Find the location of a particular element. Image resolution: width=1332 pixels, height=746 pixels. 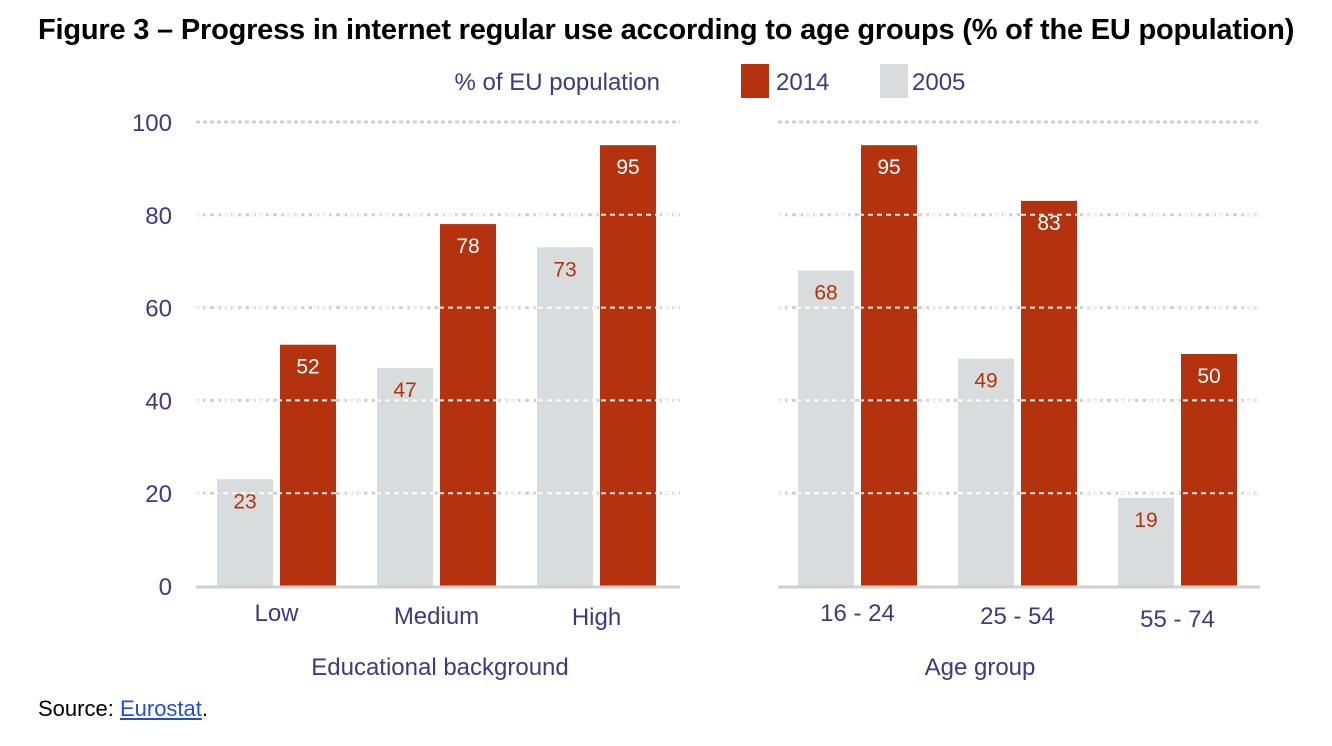

data-label-2005-medium: 47 is located at coordinates (404, 390).